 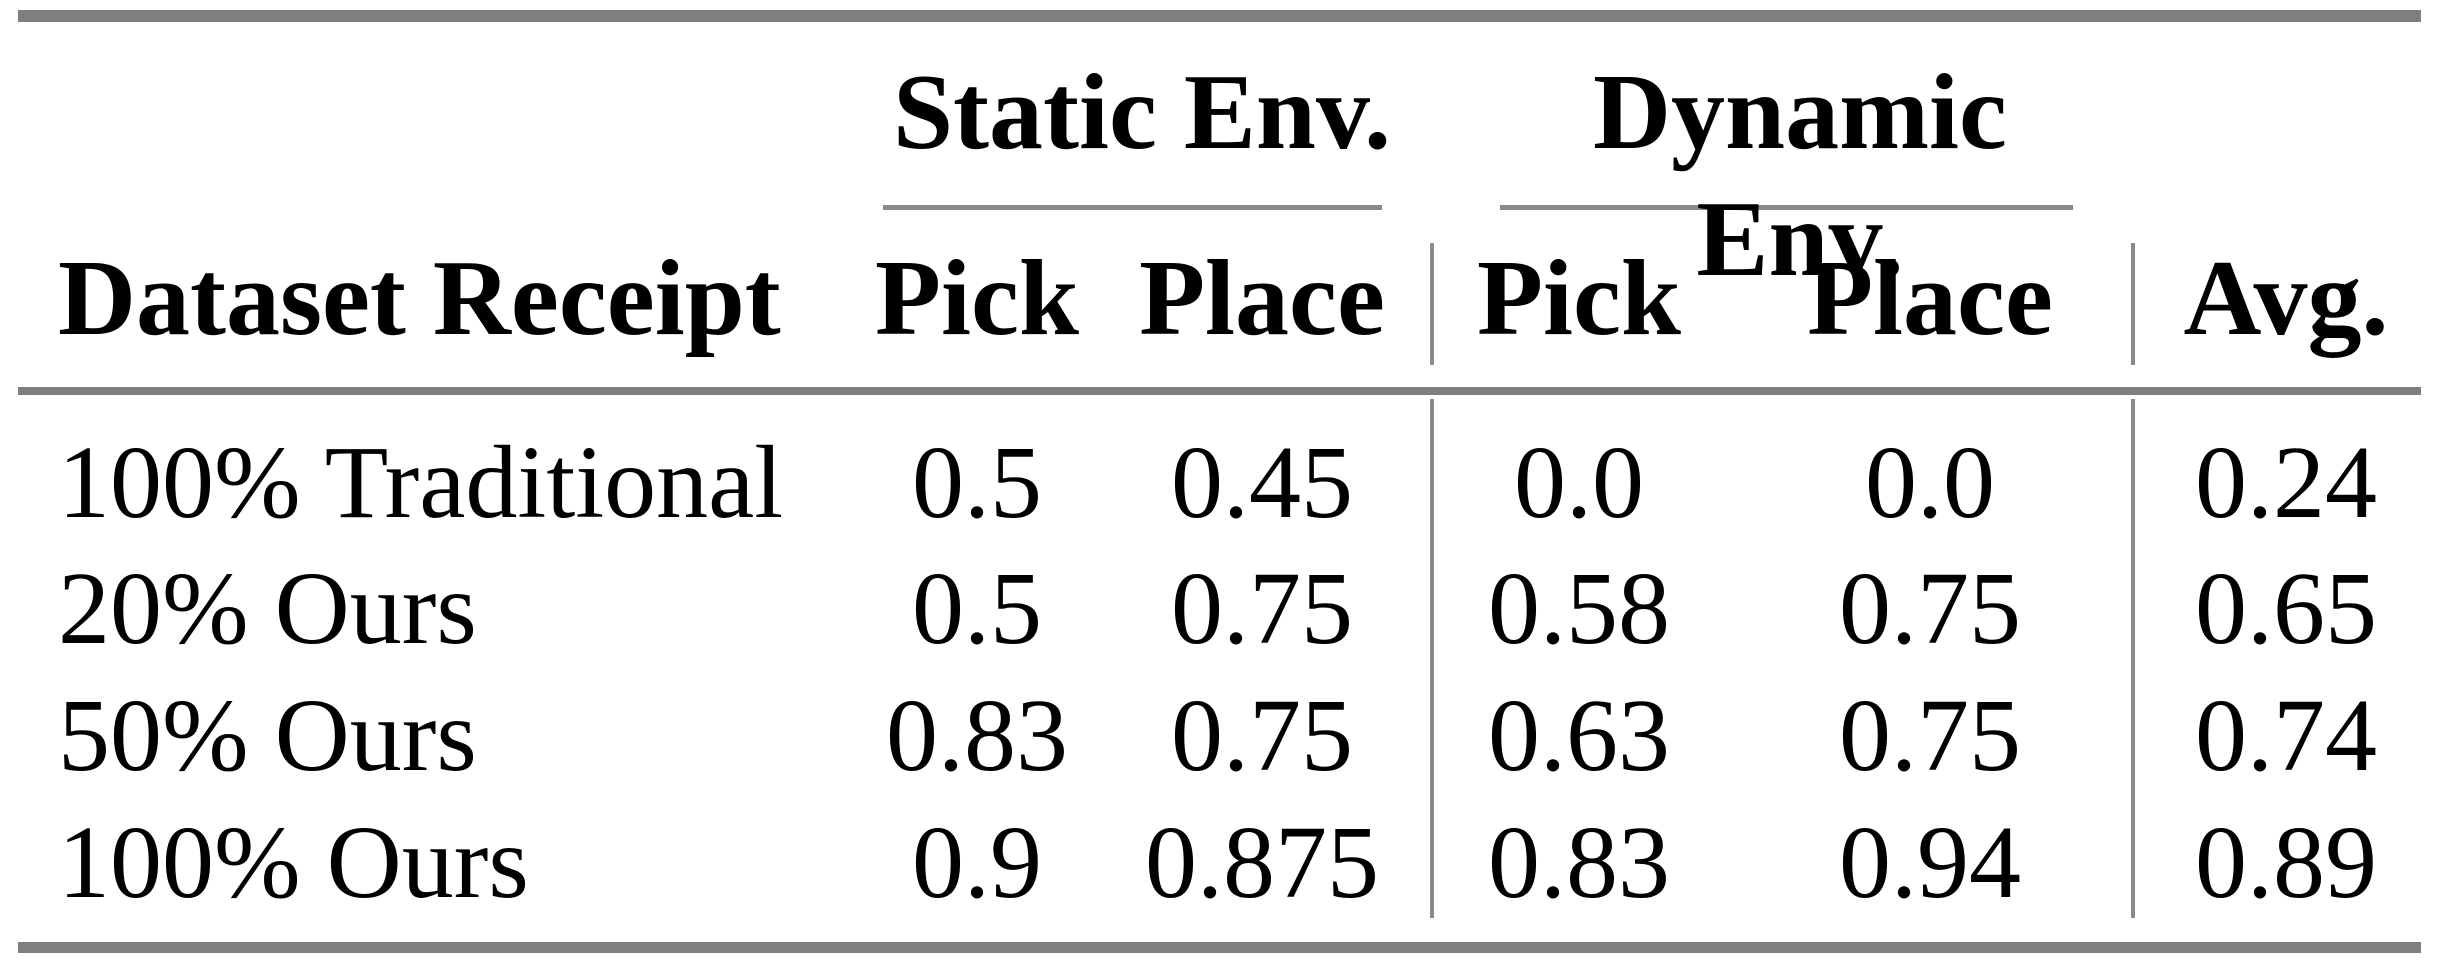 What do you see at coordinates (977, 735) in the screenshot?
I see `static-pick-value: 0.83` at bounding box center [977, 735].